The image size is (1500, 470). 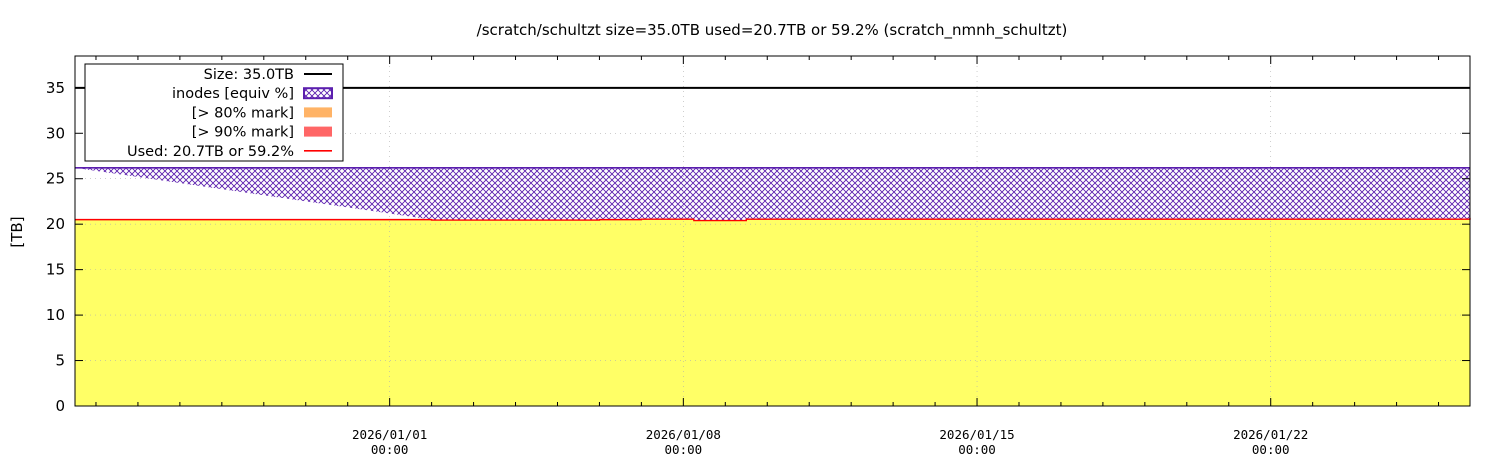 What do you see at coordinates (17, 231) in the screenshot?
I see `y-axis-label: [TB]` at bounding box center [17, 231].